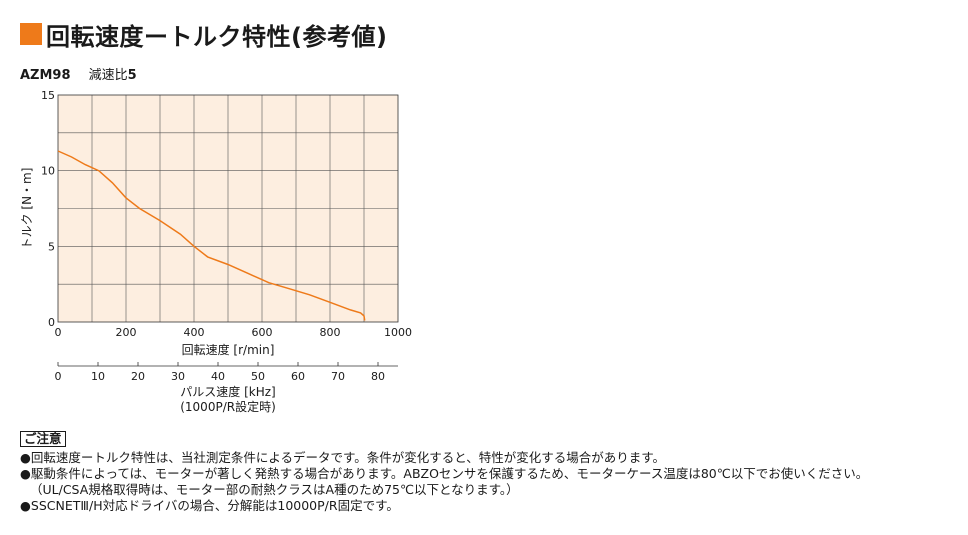  Describe the element at coordinates (228, 406) in the screenshot. I see `secondary-axis-sublabel: (1000P/R設定時)` at that location.